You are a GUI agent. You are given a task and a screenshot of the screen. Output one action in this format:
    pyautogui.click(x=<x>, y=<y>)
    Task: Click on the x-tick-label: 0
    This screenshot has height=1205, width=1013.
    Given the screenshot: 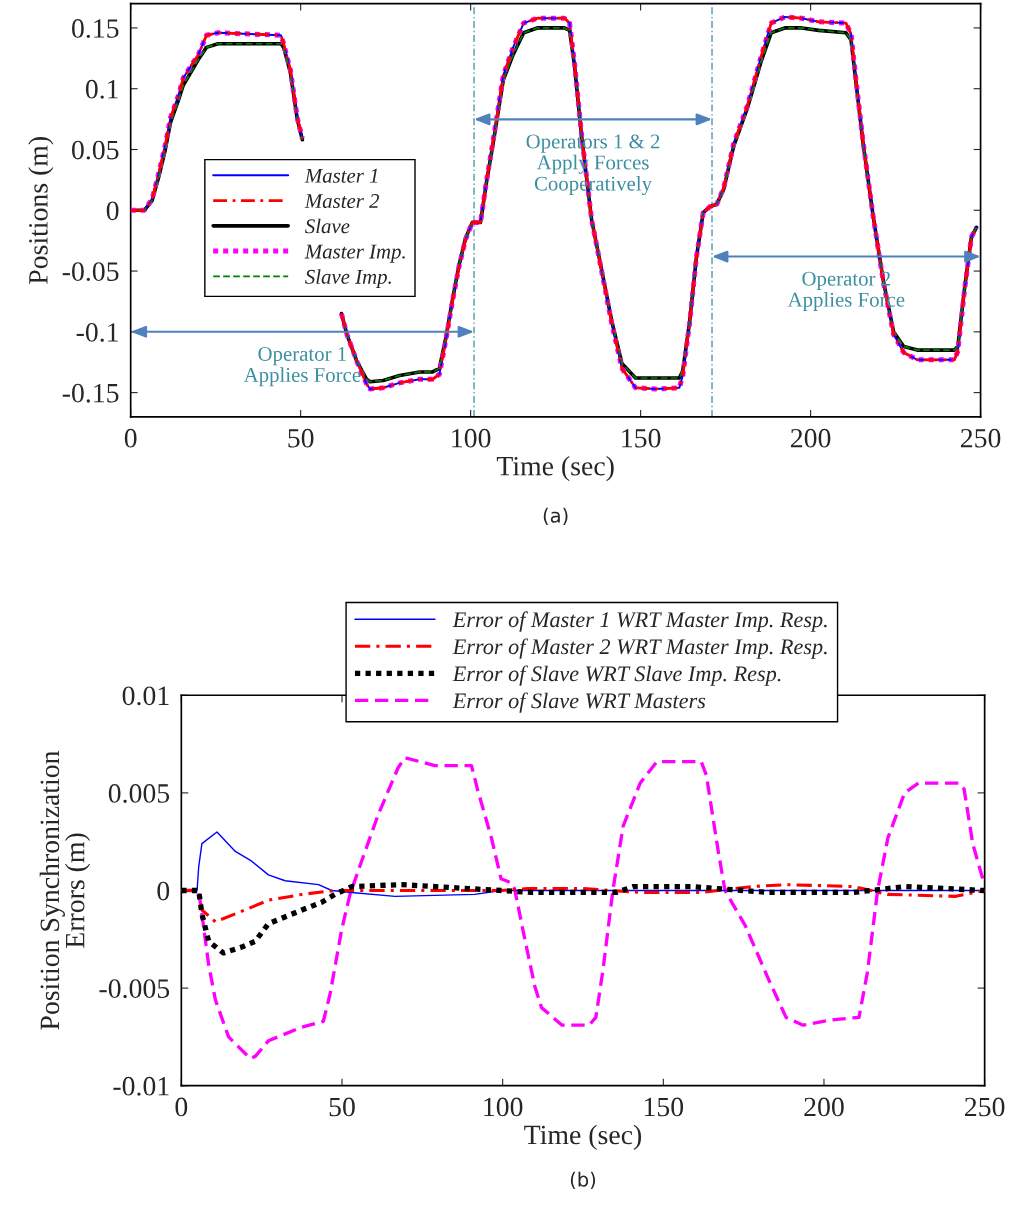 What is the action you would take?
    pyautogui.click(x=181, y=1107)
    